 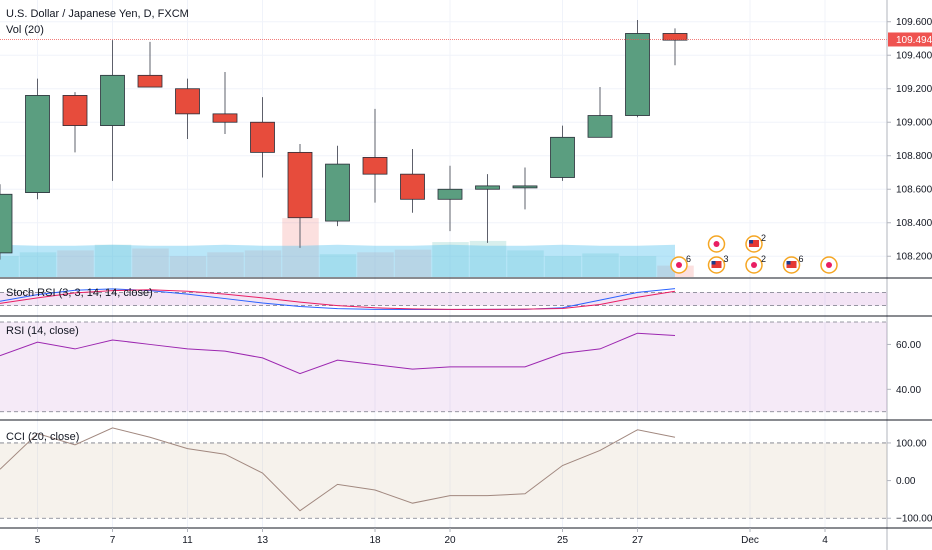 I want to click on time-tick-label: 5, so click(x=38, y=540).